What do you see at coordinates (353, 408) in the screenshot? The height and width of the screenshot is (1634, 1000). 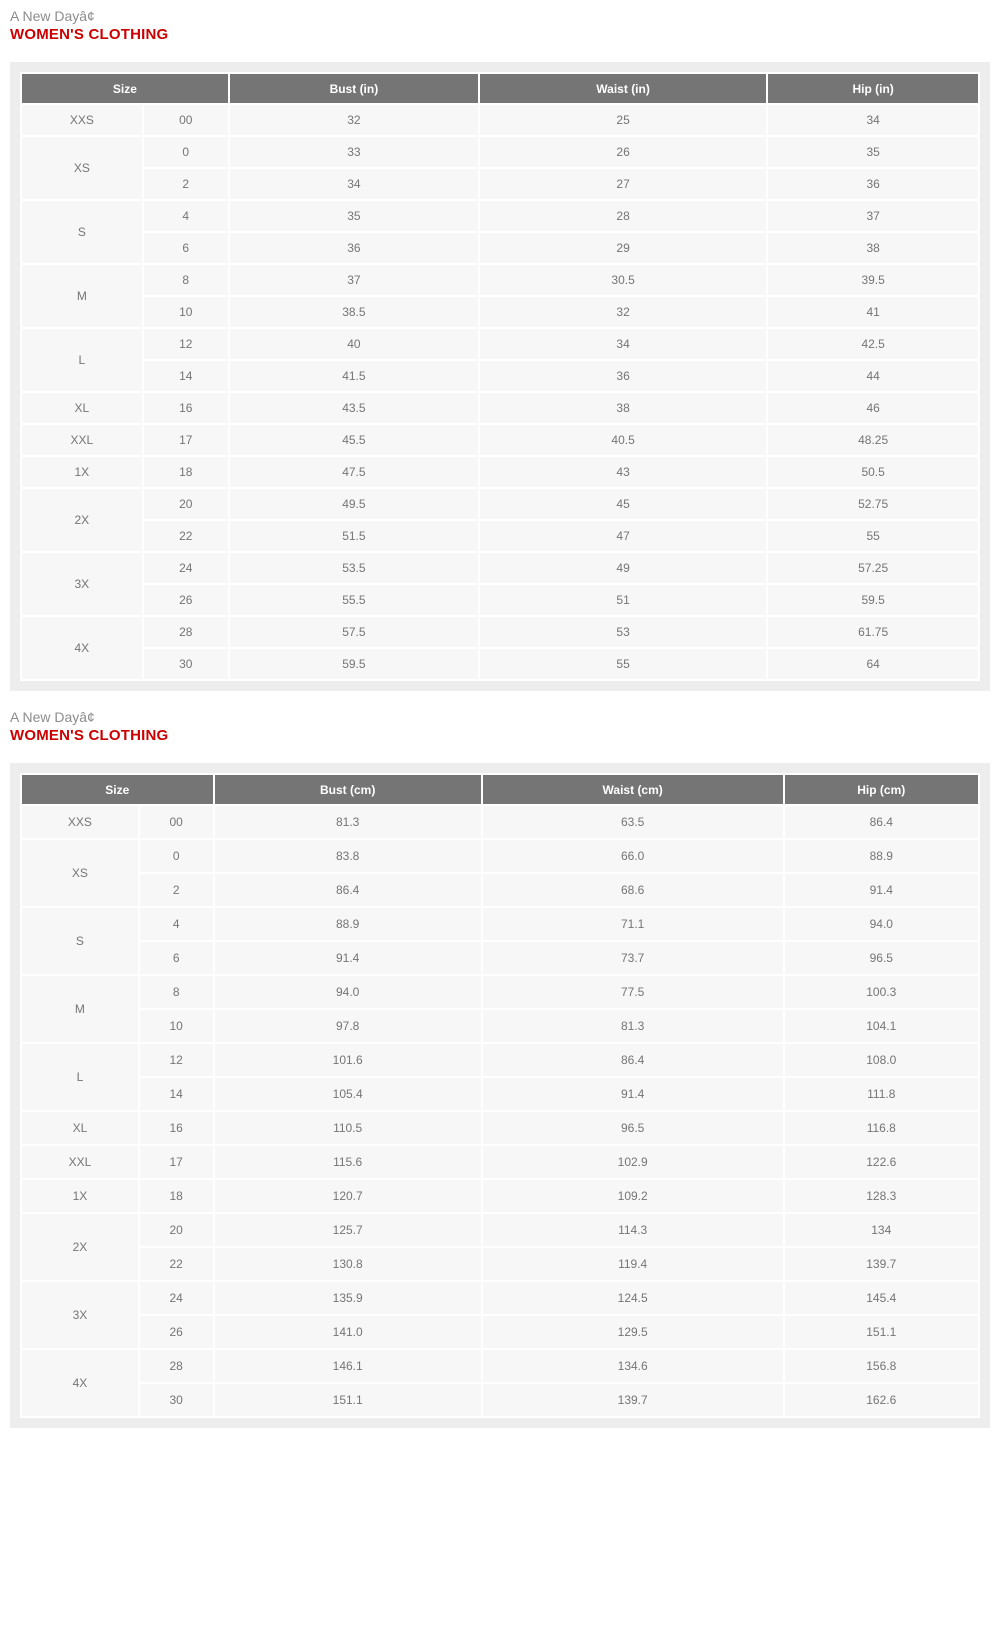 I see `measurement-cell: 43.5` at bounding box center [353, 408].